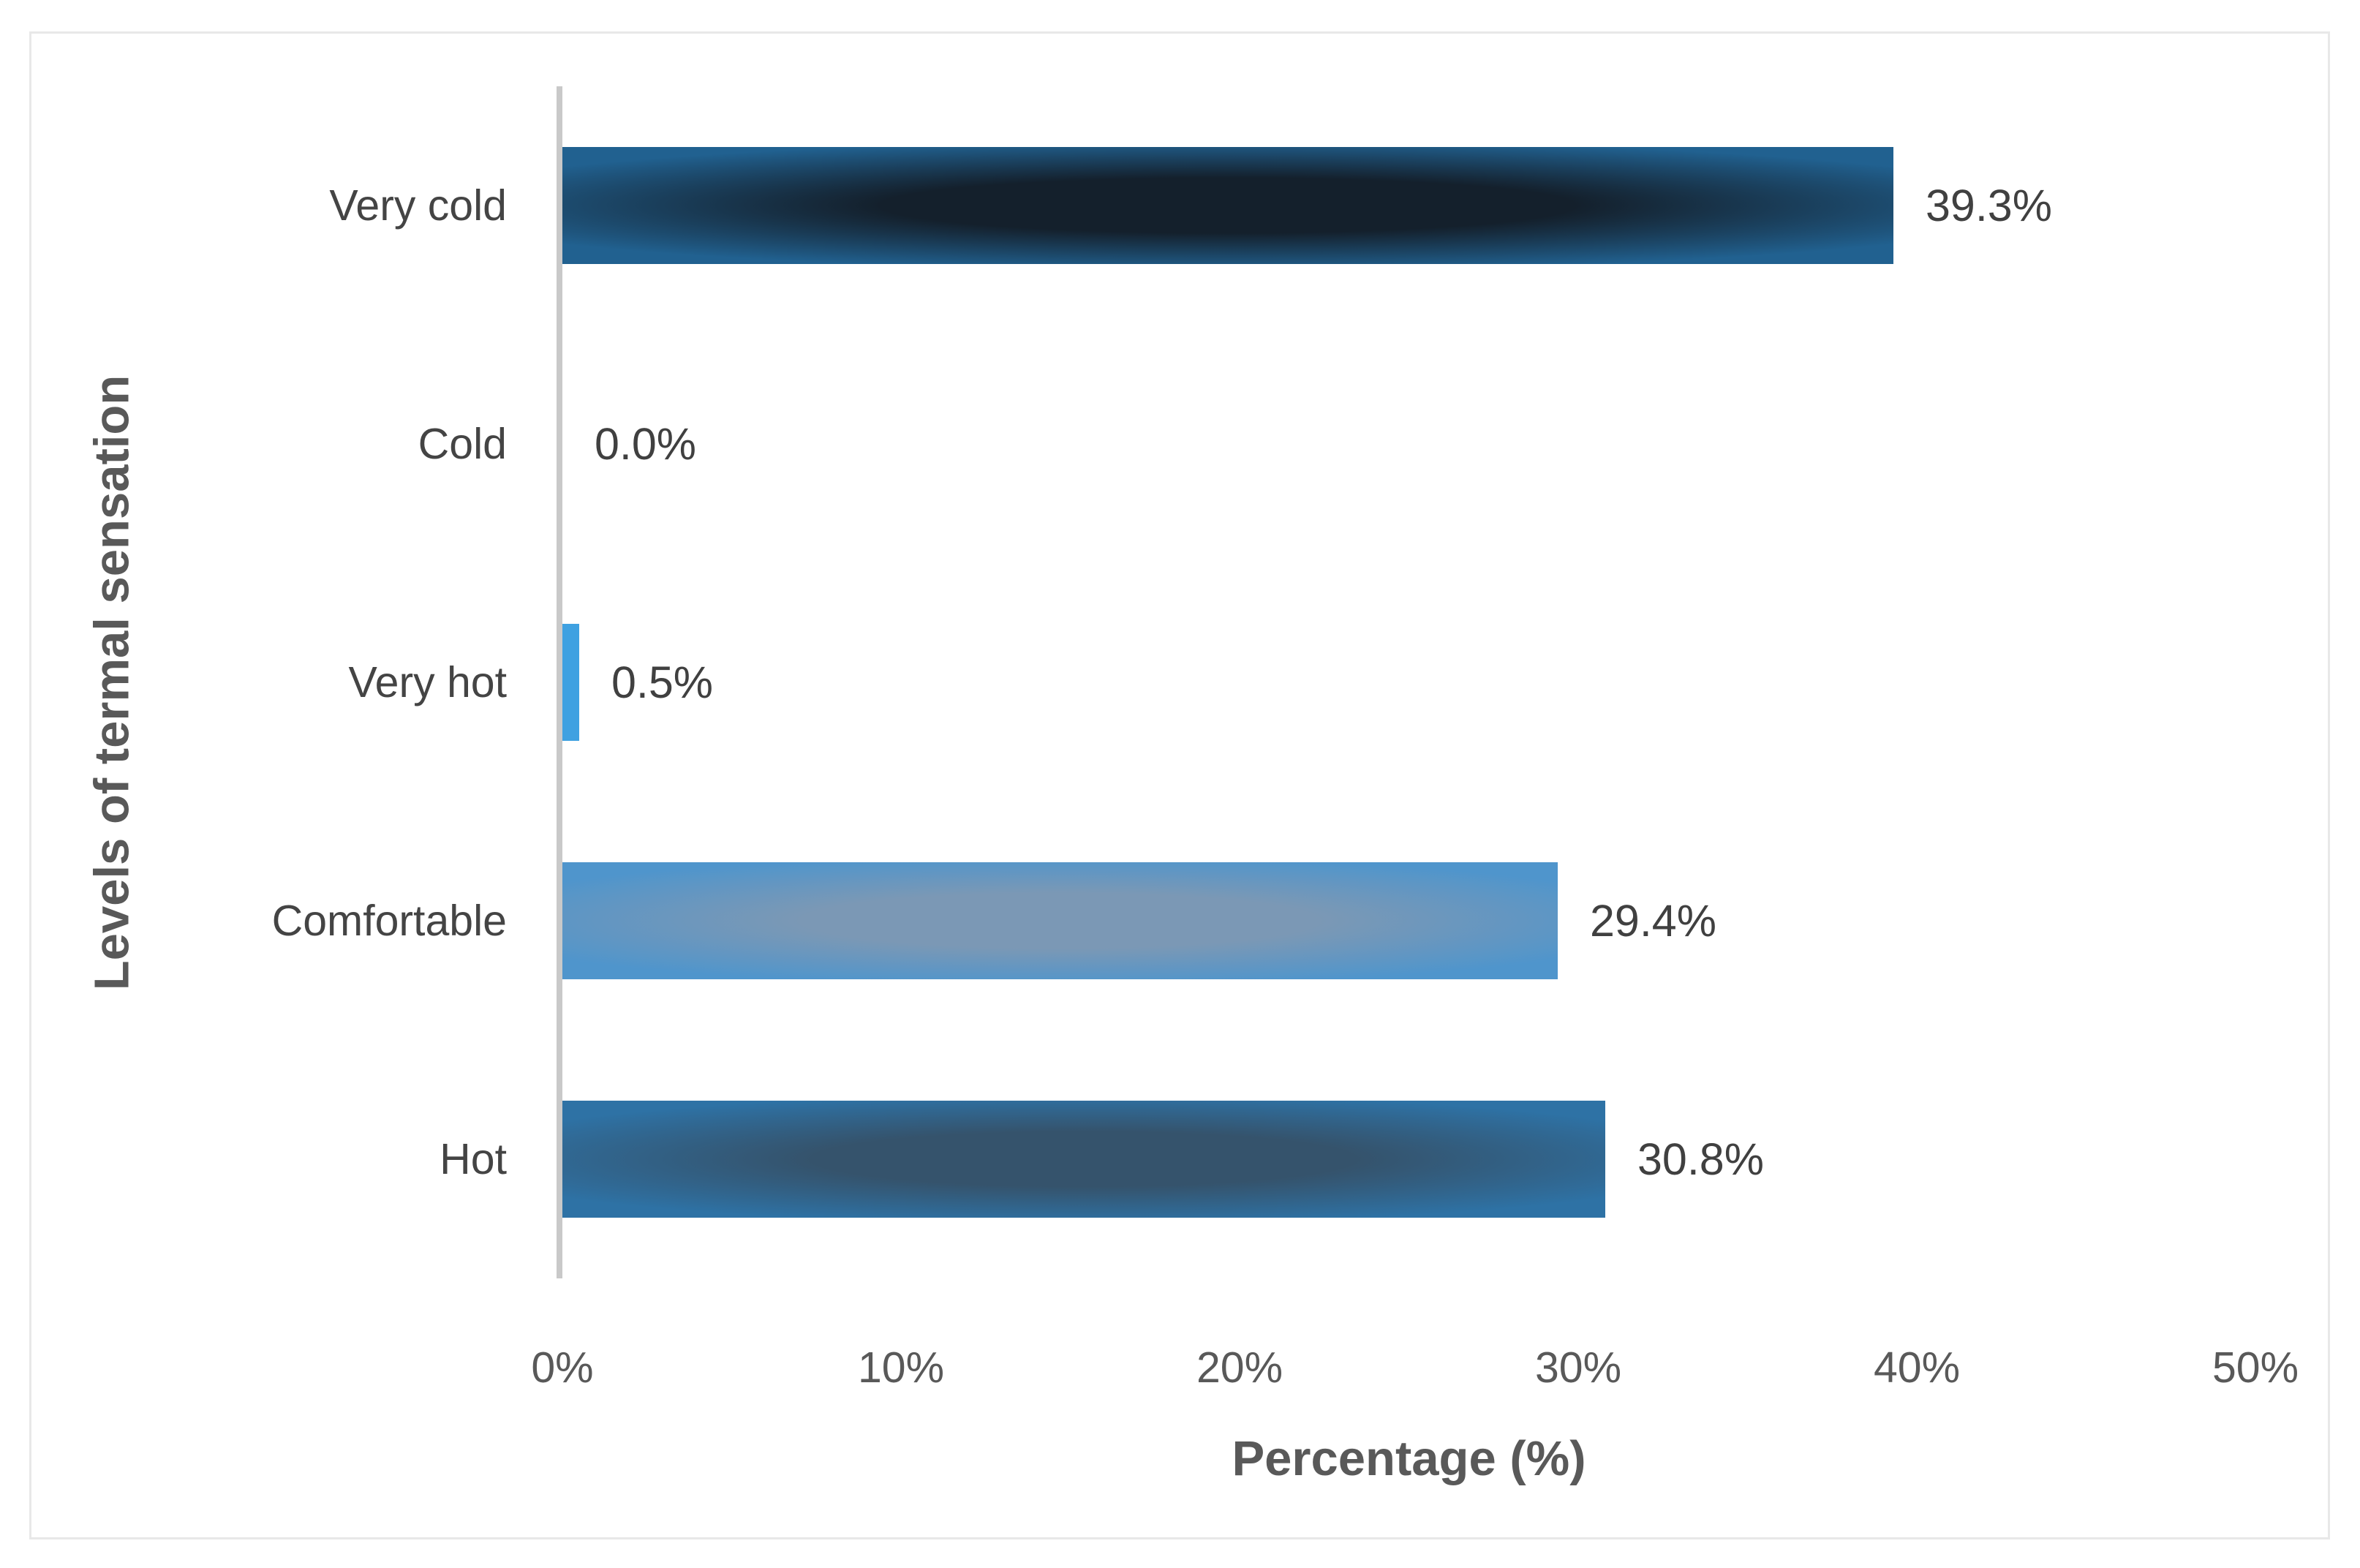 The image size is (2360, 1568). I want to click on bar-cold, so click(570, 682).